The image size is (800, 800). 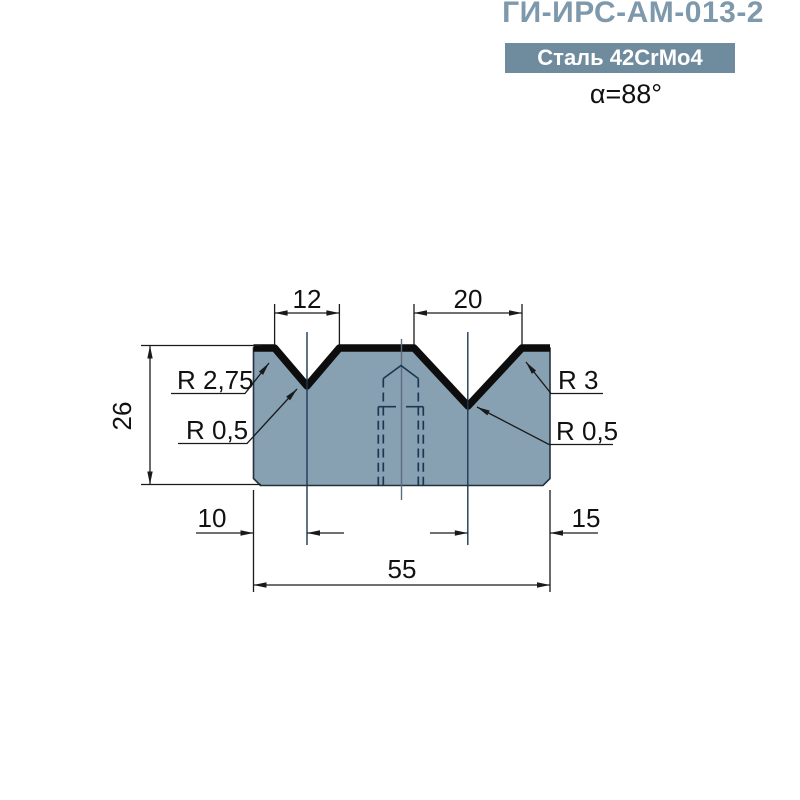 I want to click on groove-angle-label: α=88°, so click(x=626, y=94).